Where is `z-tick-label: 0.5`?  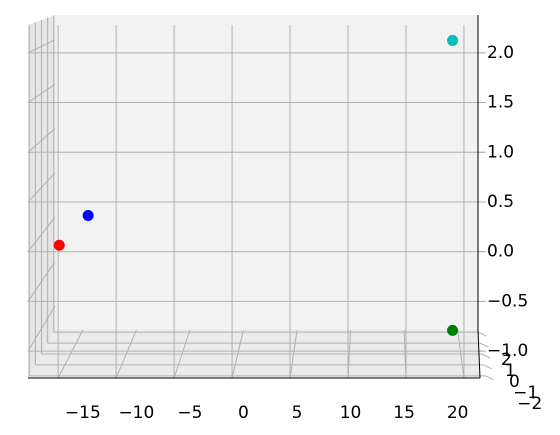 z-tick-label: 0.5 is located at coordinates (500, 202).